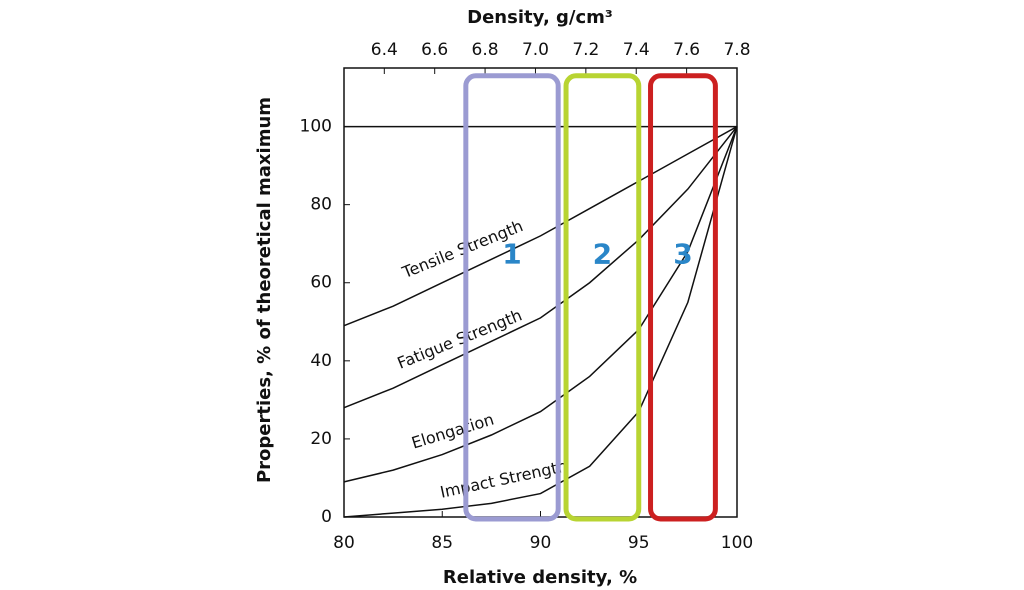 The height and width of the screenshot is (590, 1024). I want to click on x2-tick-label: 7.8, so click(736, 50).